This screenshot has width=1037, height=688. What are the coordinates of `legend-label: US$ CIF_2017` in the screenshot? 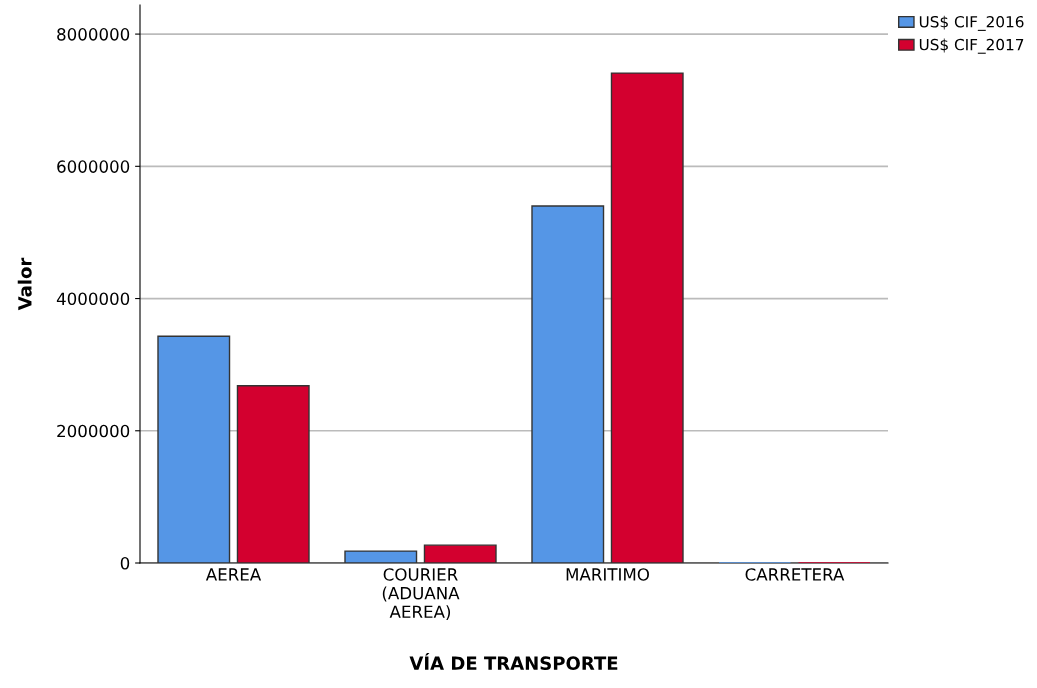 It's located at (971, 46).